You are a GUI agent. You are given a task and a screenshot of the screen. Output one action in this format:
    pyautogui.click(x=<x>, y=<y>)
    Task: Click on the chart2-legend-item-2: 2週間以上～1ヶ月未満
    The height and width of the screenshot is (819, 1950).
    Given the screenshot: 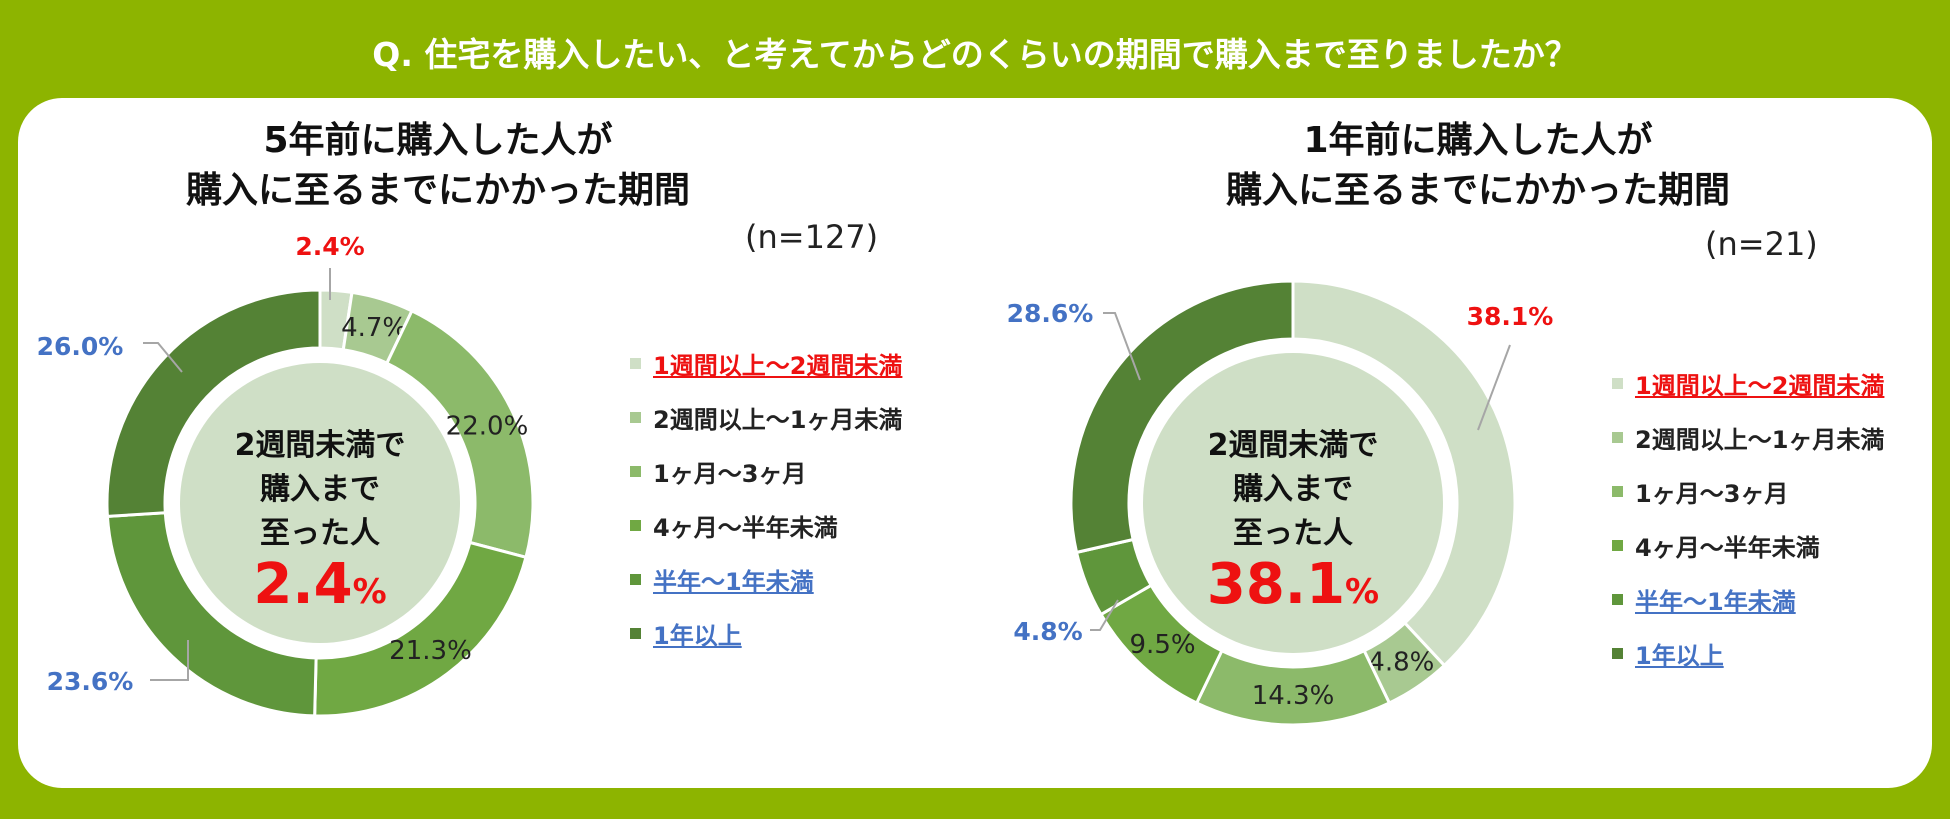 What is the action you would take?
    pyautogui.click(x=1748, y=437)
    